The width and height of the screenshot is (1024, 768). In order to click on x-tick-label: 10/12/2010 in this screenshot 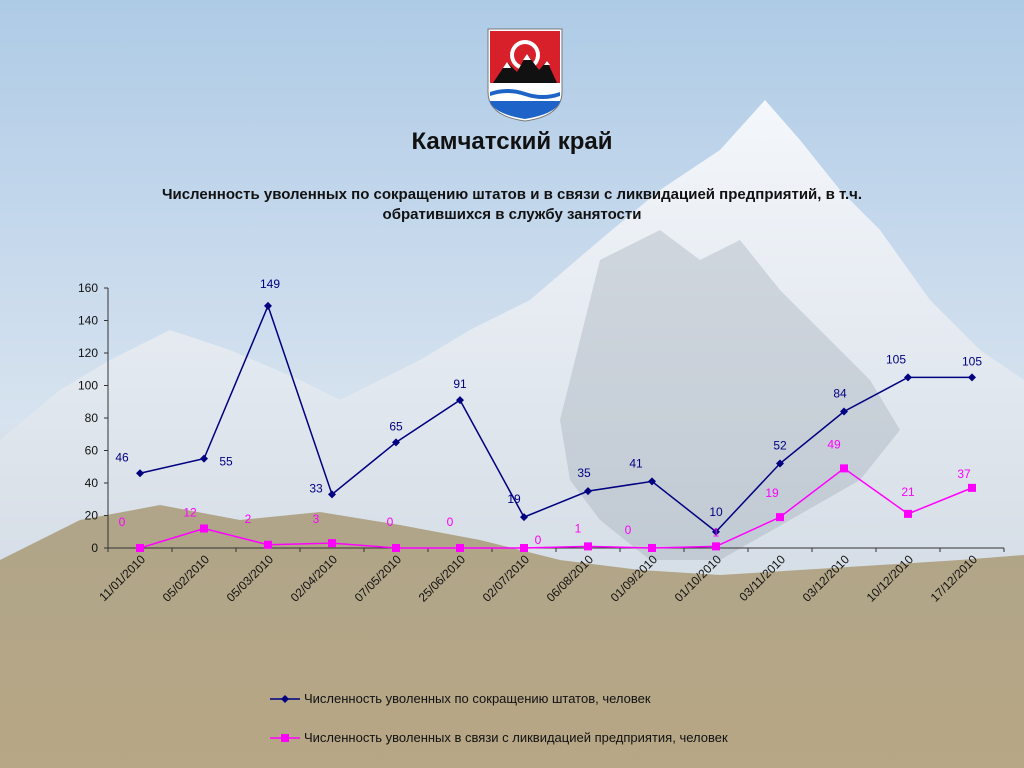, I will do `click(890, 578)`.